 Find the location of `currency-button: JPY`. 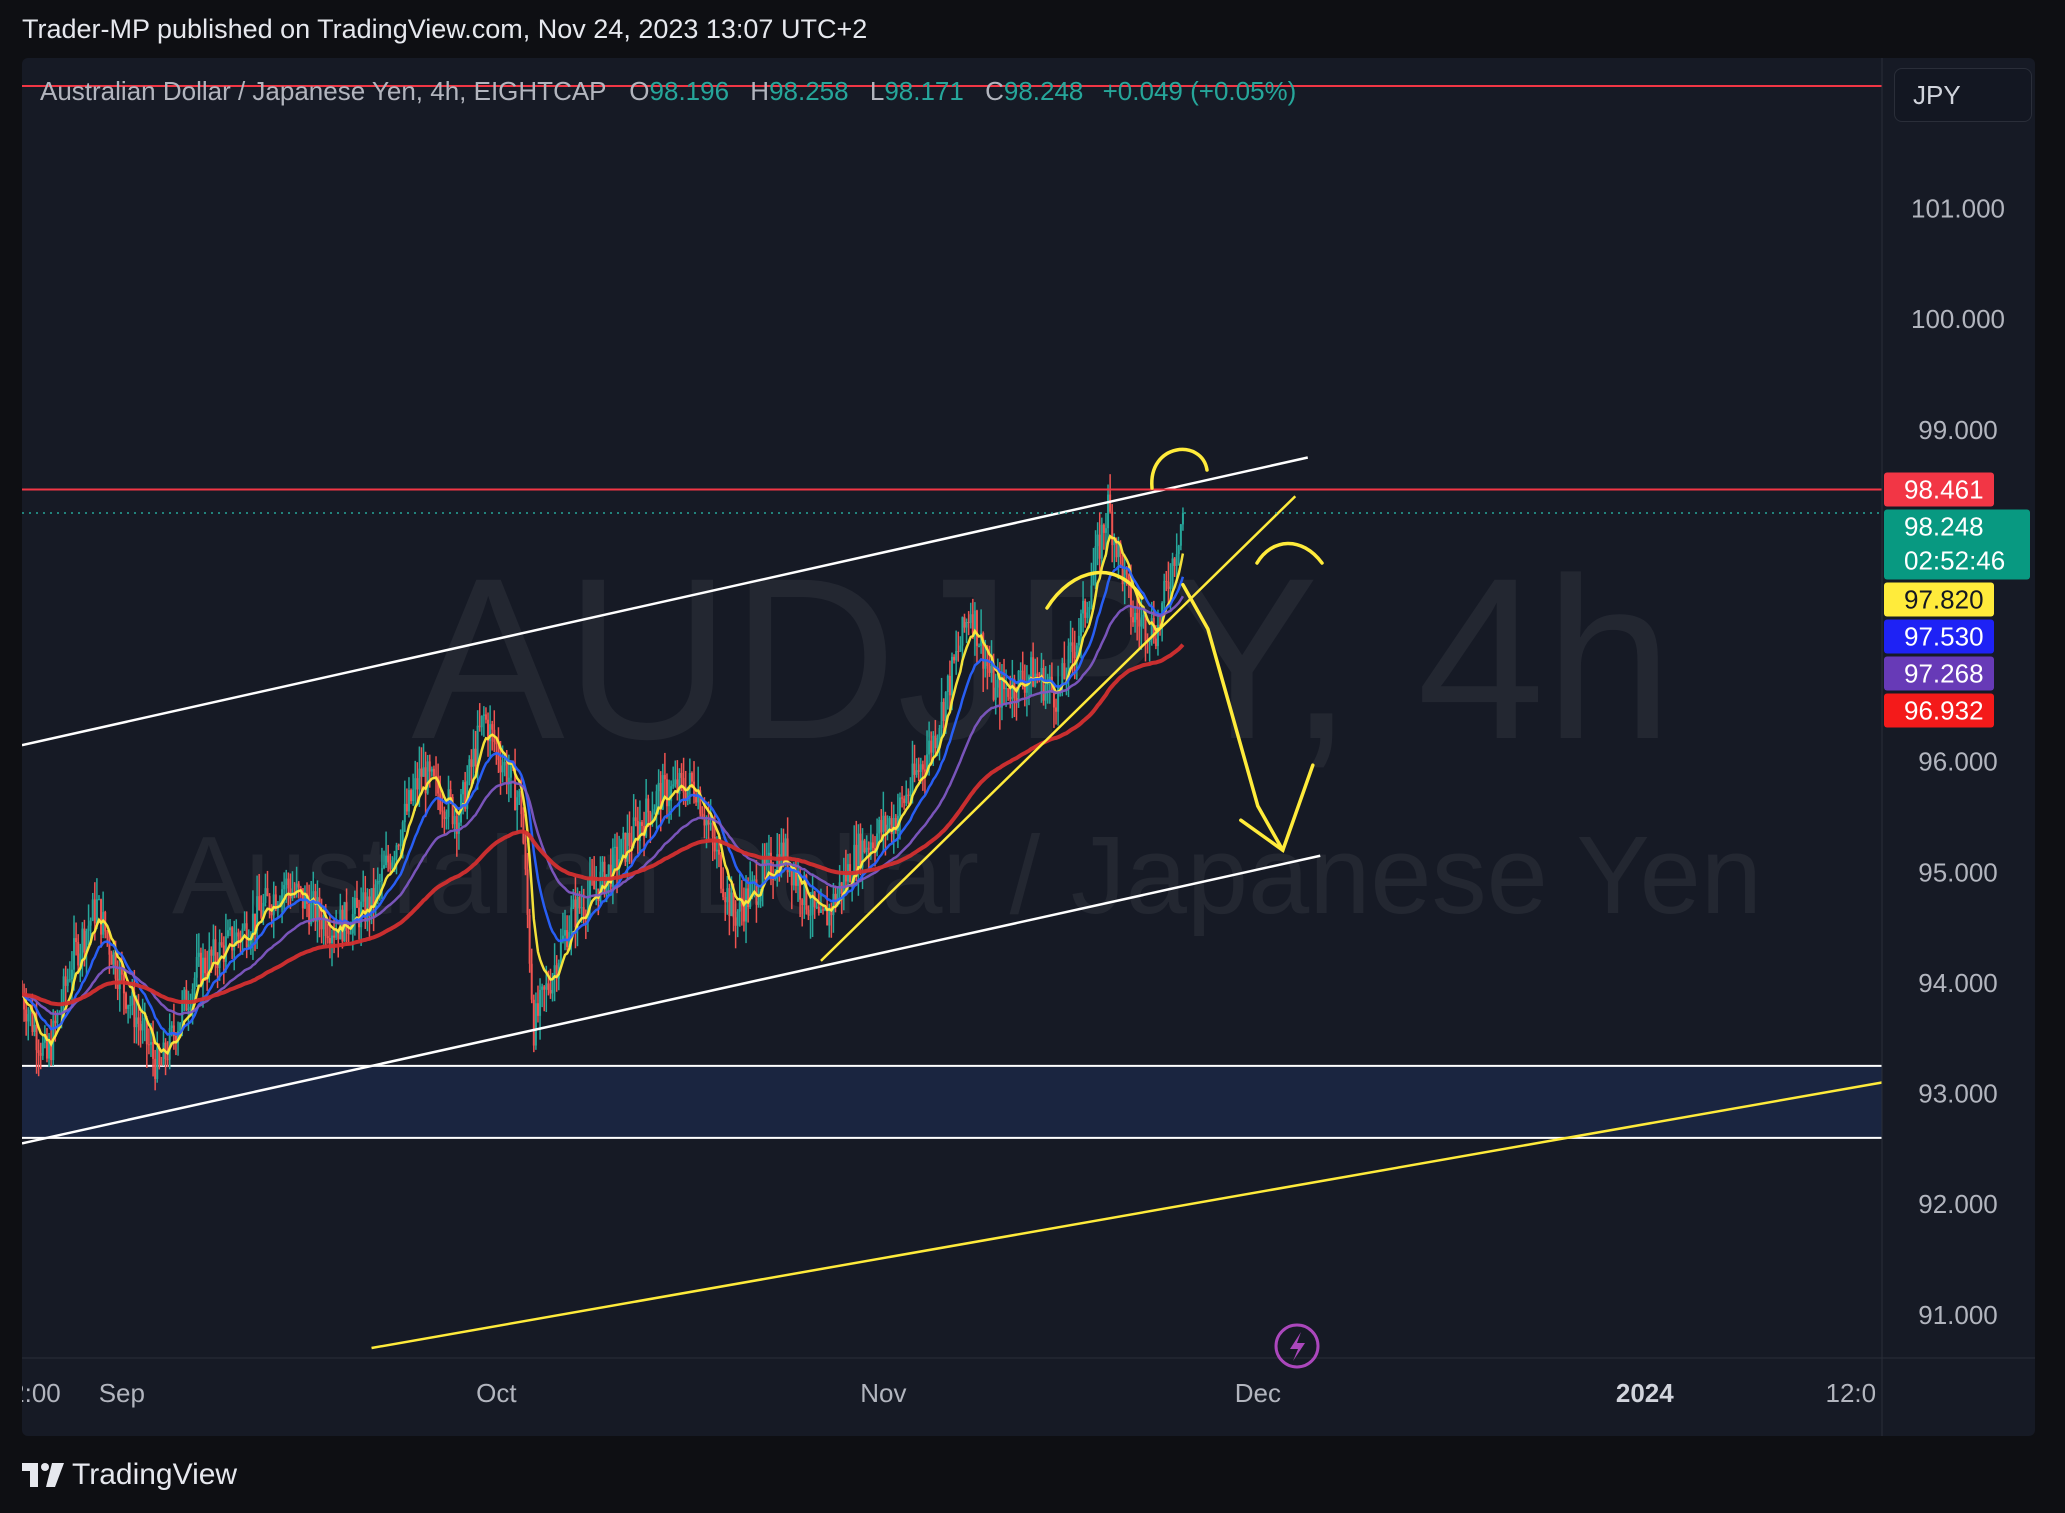

currency-button: JPY is located at coordinates (1963, 95).